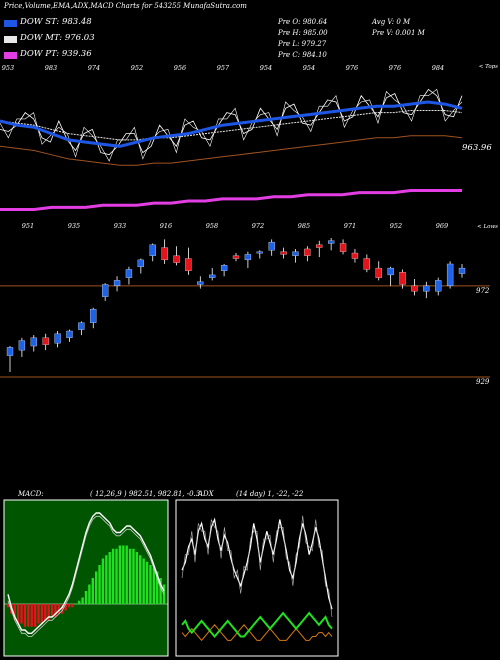  What do you see at coordinates (477, 148) in the screenshot?
I see `last-price-label: 963.96` at bounding box center [477, 148].